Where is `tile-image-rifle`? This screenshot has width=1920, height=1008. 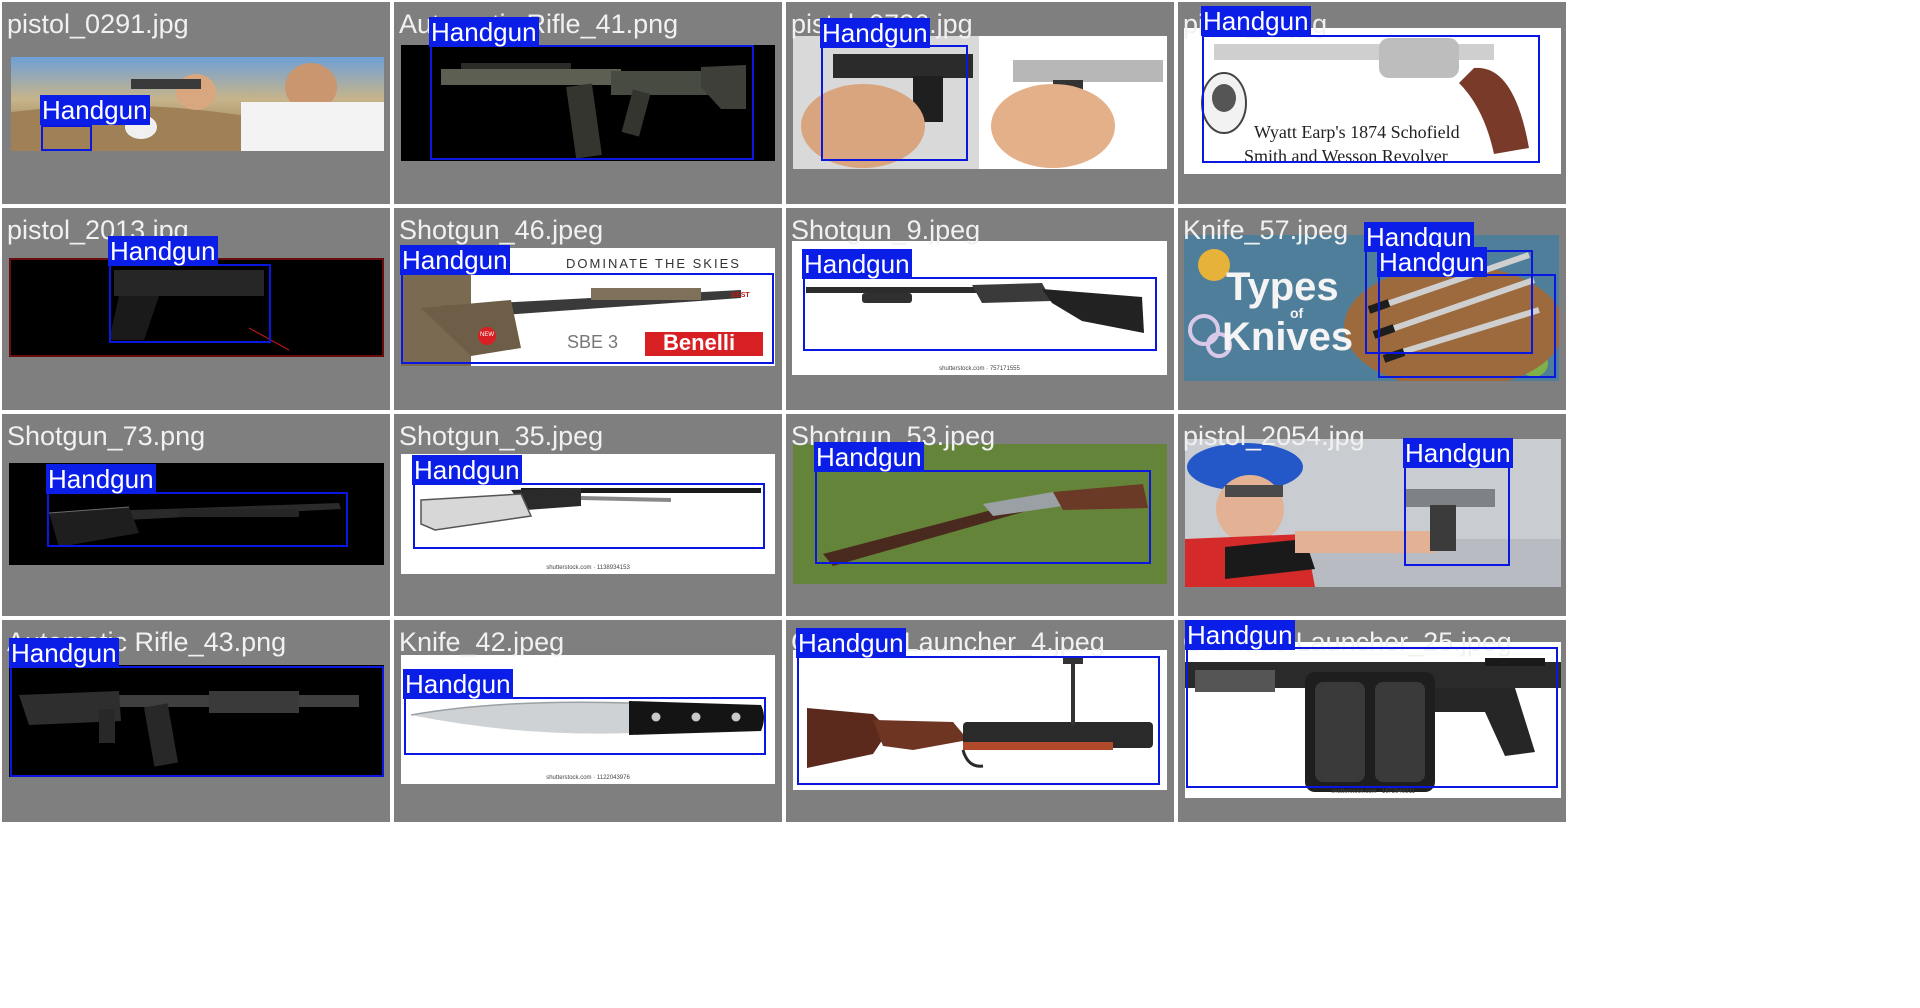 tile-image-rifle is located at coordinates (588, 103).